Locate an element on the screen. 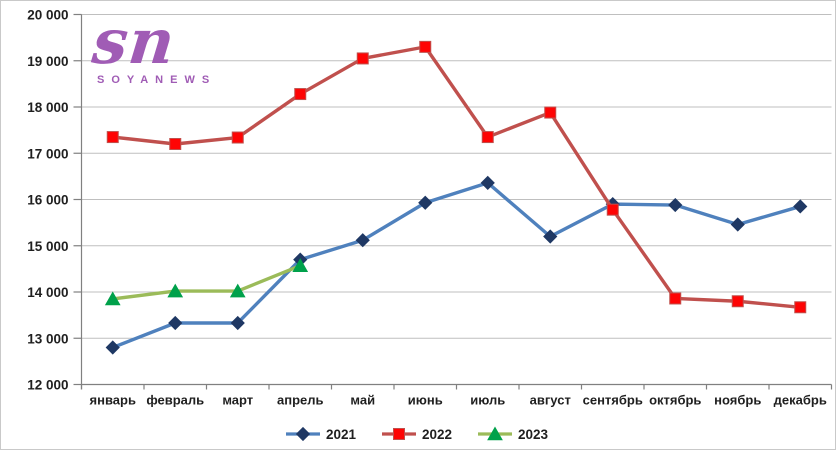 This screenshot has height=450, width=836. x-tick-label: апрель is located at coordinates (300, 400).